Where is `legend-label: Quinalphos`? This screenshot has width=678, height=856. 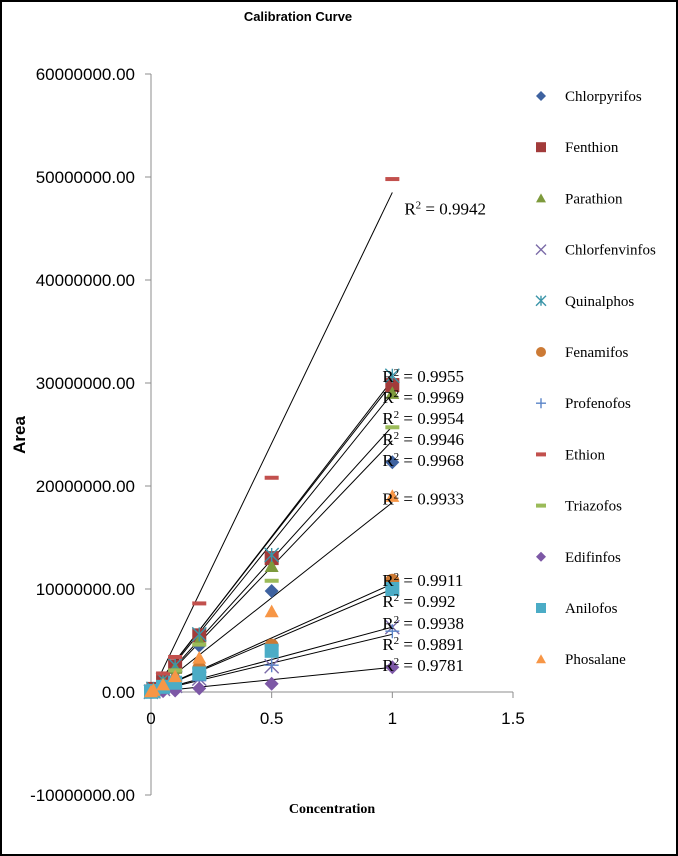
legend-label: Quinalphos is located at coordinates (599, 302).